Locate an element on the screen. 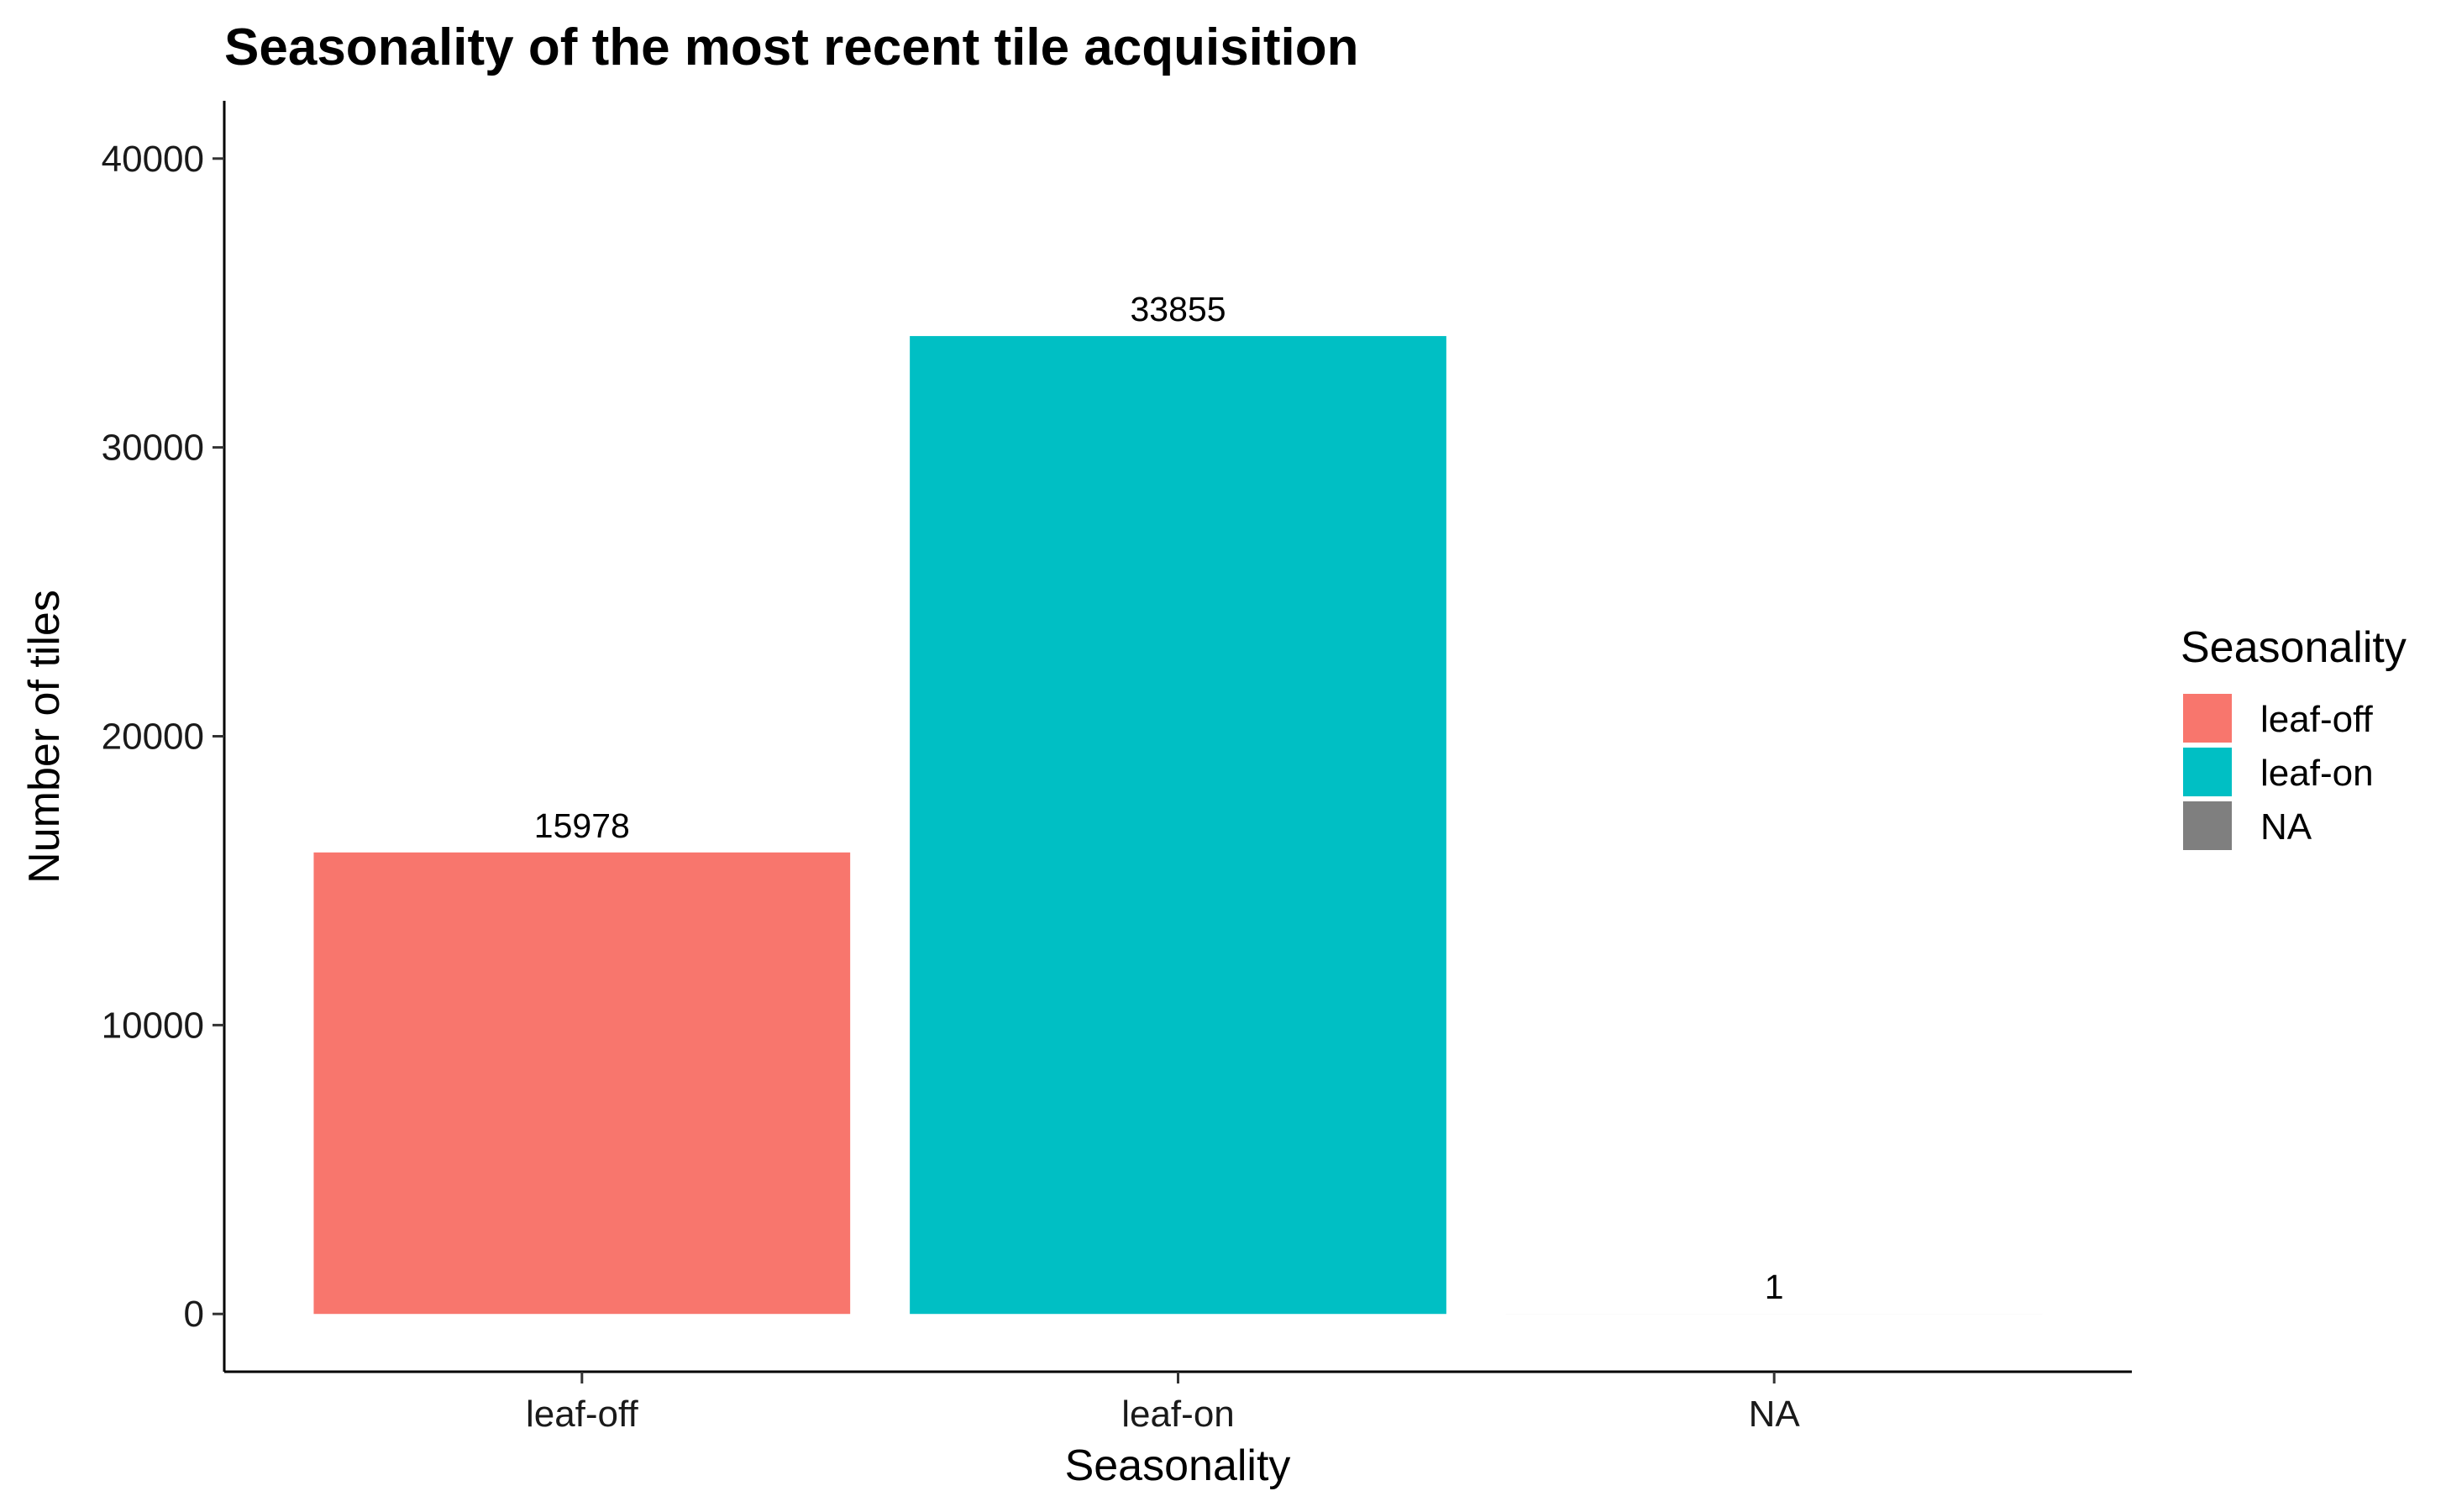 This screenshot has width=2446, height=1512. y-ticks-layer: 0 10000 20000 30000 40000 is located at coordinates (163, 737).